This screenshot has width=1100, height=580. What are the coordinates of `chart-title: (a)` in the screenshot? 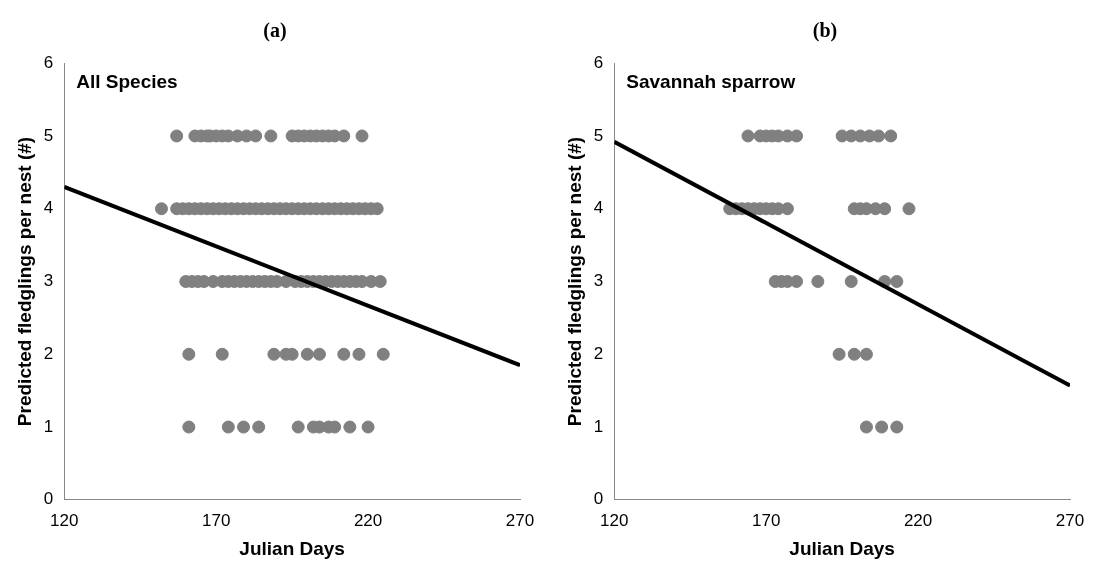 It's located at (275, 30).